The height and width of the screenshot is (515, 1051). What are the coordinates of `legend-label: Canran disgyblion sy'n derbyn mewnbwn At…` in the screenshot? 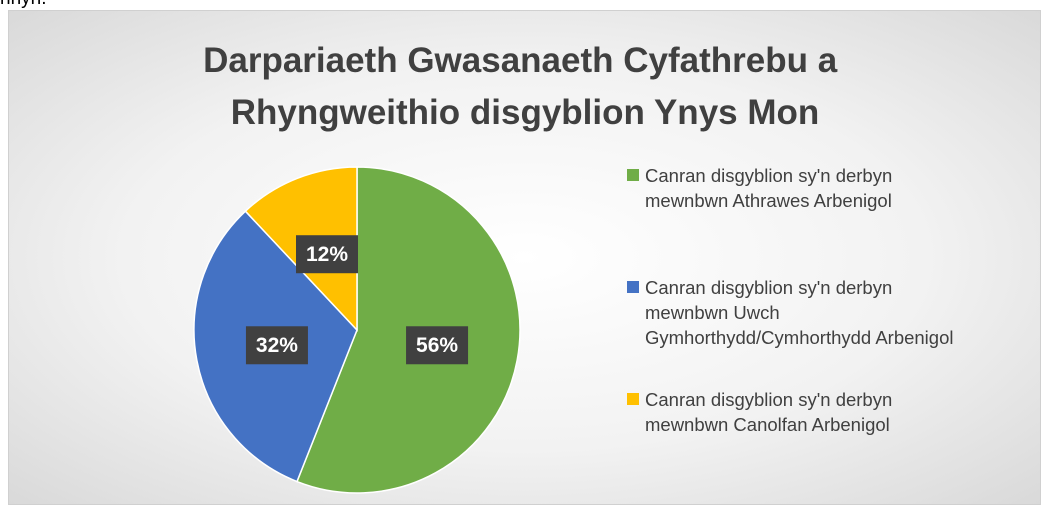 It's located at (769, 188).